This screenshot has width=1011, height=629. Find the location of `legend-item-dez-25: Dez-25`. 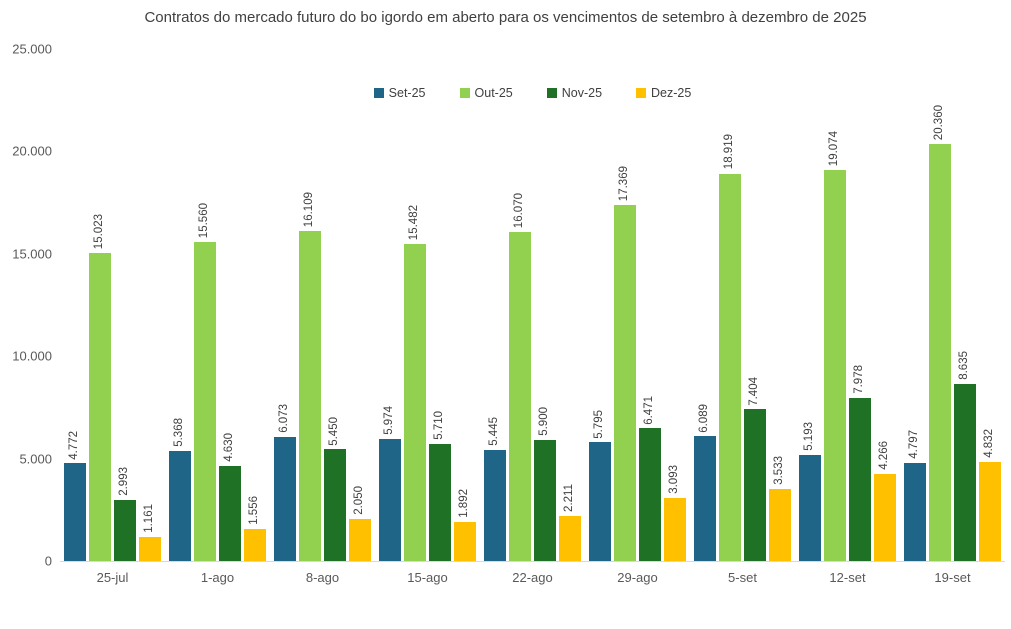

legend-item-dez-25: Dez-25 is located at coordinates (663, 93).